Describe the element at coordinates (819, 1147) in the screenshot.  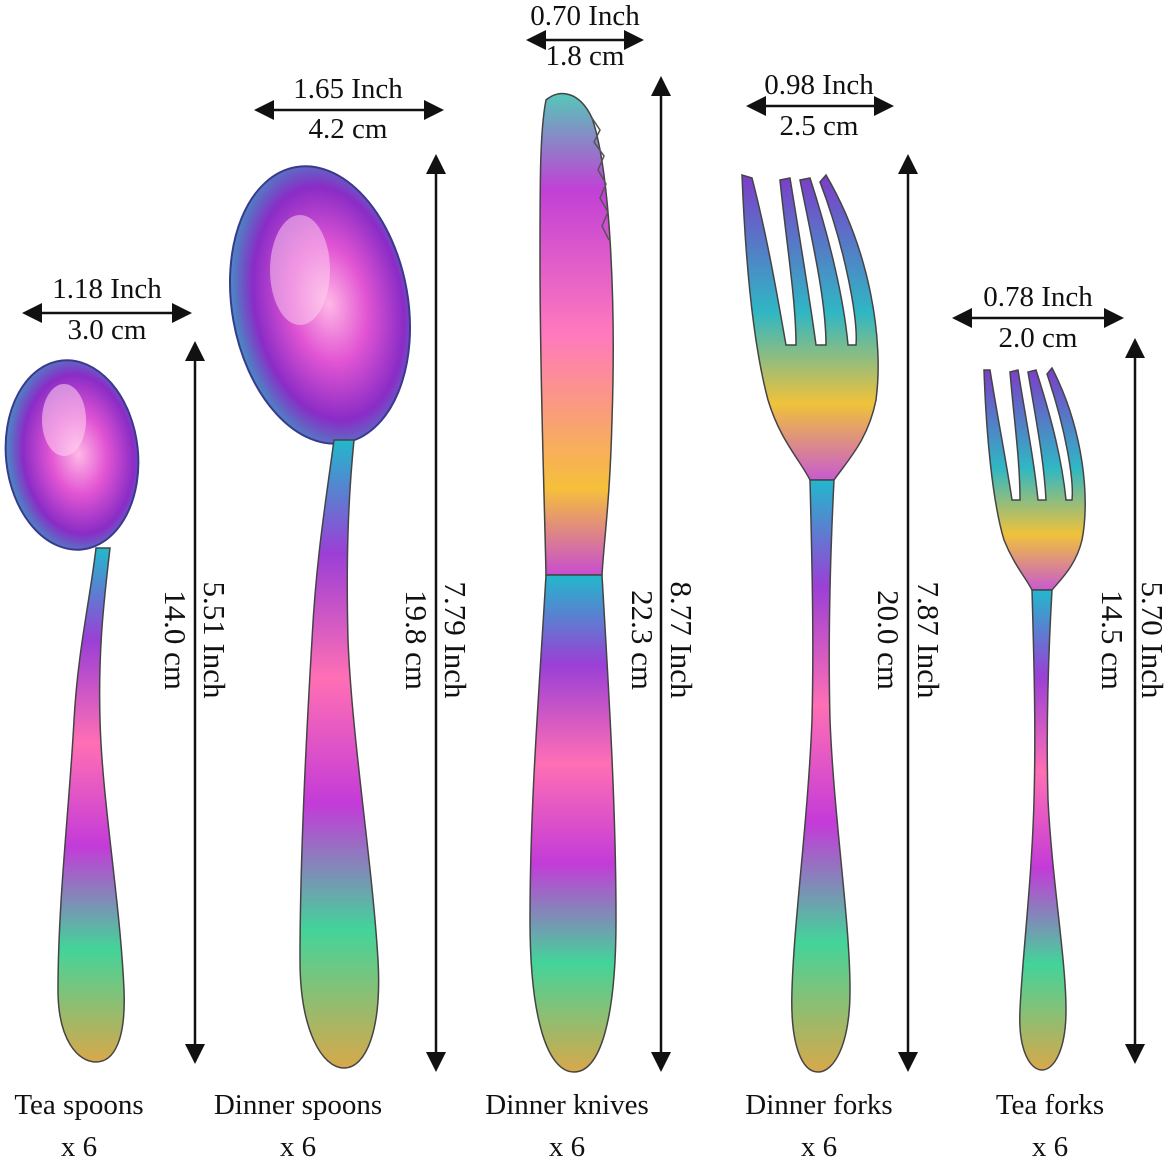
I see `dinner-forks-qty: x 6` at that location.